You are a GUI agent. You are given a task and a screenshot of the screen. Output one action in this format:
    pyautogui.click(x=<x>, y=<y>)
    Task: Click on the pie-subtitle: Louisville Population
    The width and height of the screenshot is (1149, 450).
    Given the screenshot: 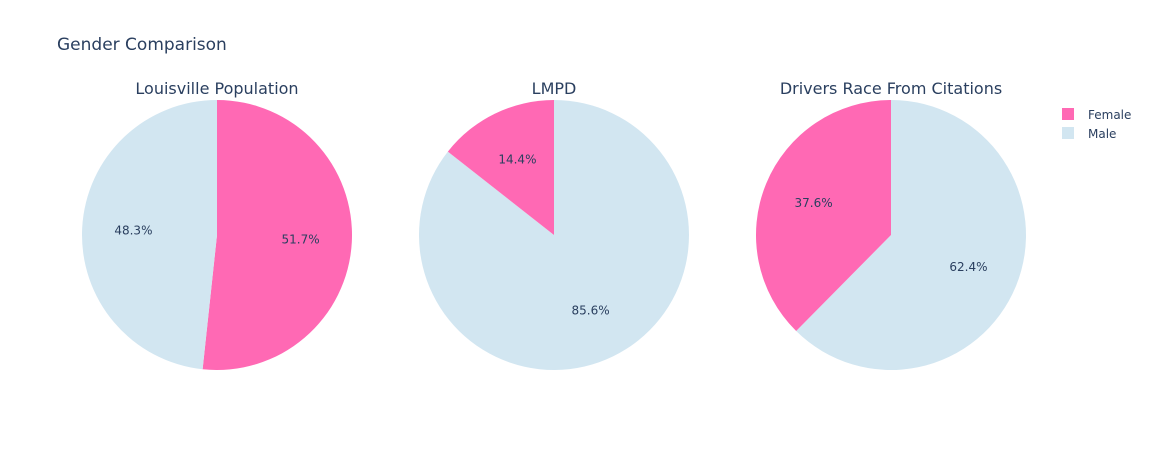 What is the action you would take?
    pyautogui.click(x=216, y=88)
    